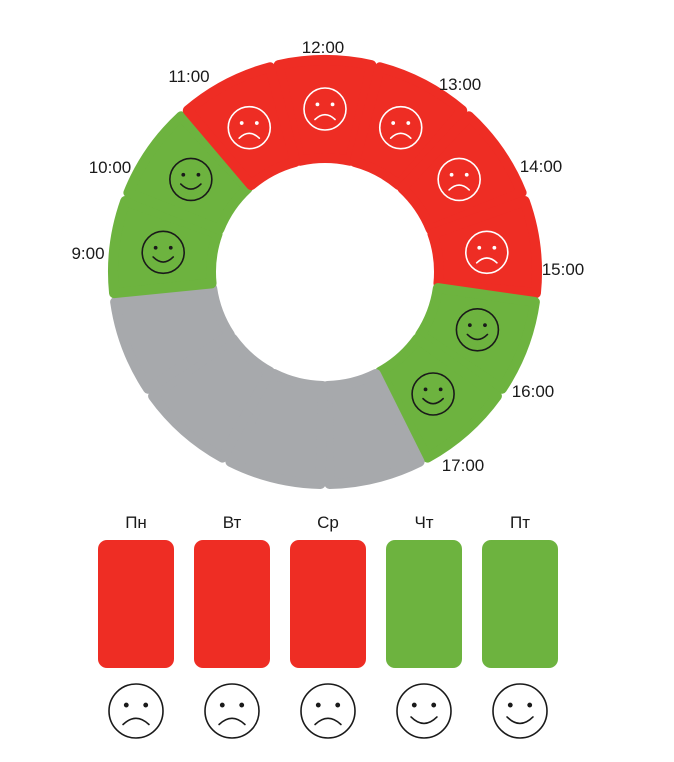 This screenshot has height=762, width=674. Describe the element at coordinates (533, 391) in the screenshot. I see `hour-label-16: 16:00` at that location.